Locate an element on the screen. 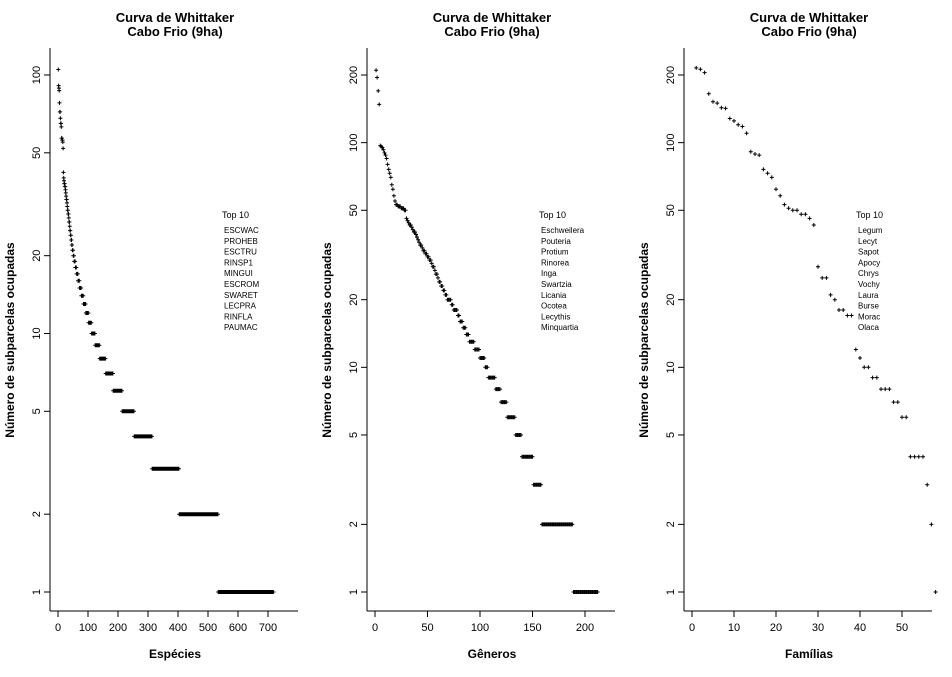 This screenshot has height=677, width=952. legend-item: Swartzia is located at coordinates (556, 284).